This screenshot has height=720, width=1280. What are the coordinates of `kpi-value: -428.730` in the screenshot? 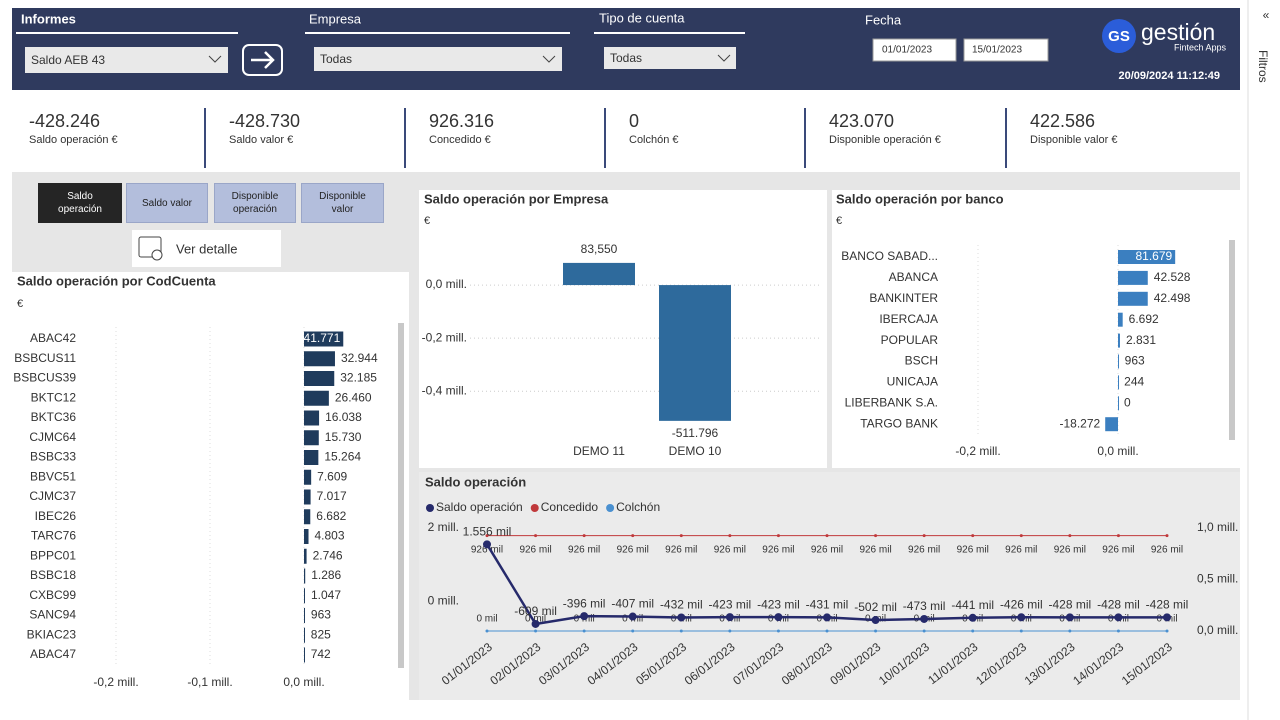 It's located at (264, 121).